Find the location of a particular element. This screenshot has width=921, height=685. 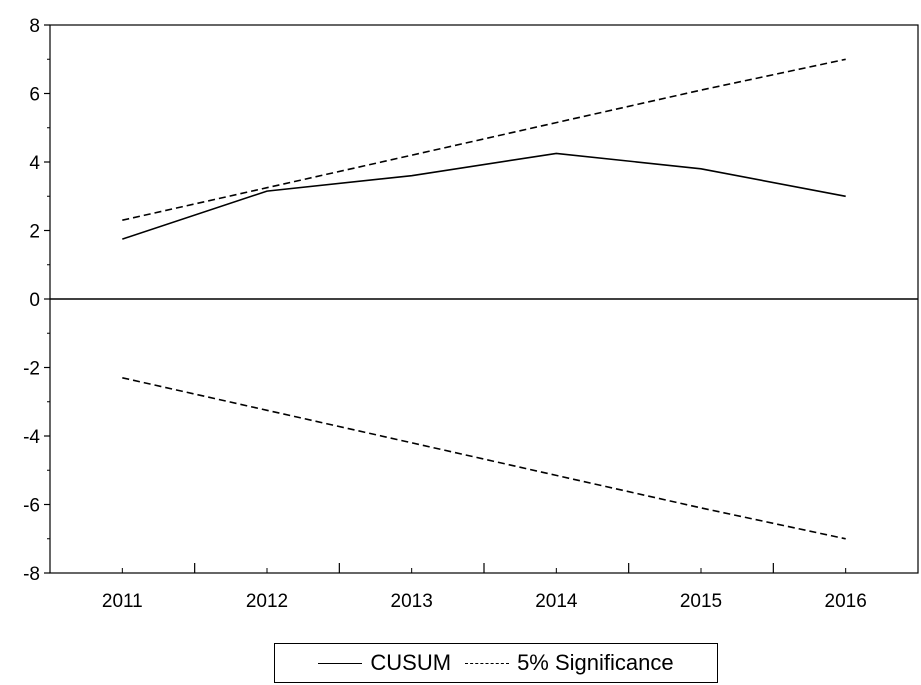

legend-swatch-solid is located at coordinates (340, 663).